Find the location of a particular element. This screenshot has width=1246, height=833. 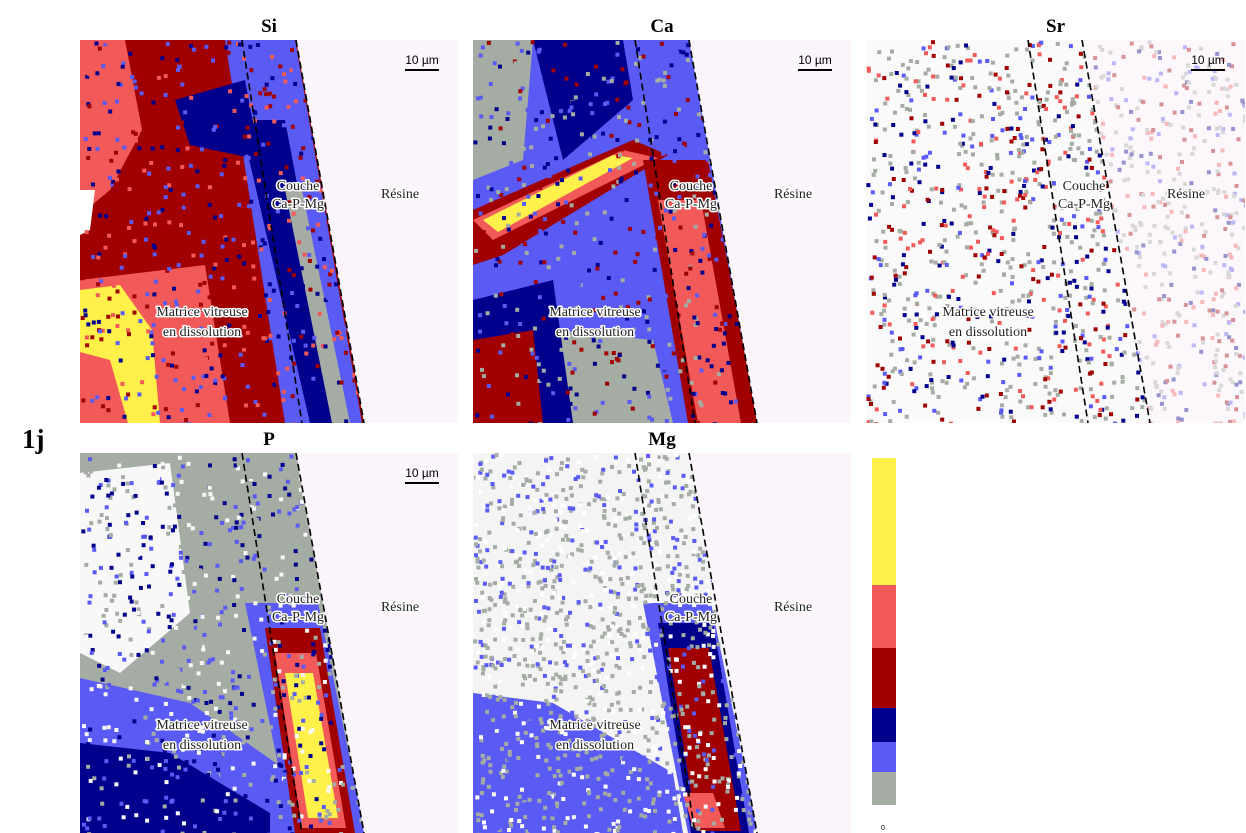

layer-label: Ca-P-Mg is located at coordinates (298, 204).